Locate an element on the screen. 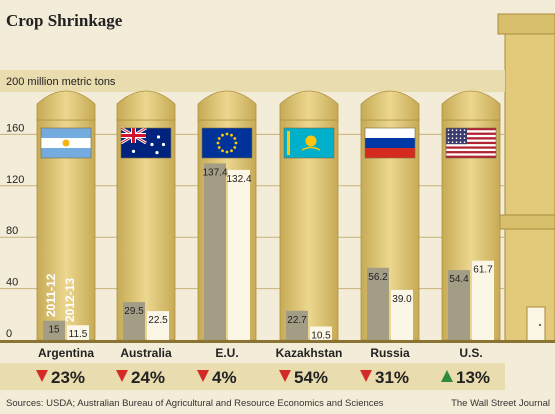  category-label: Russia is located at coordinates (390, 353).